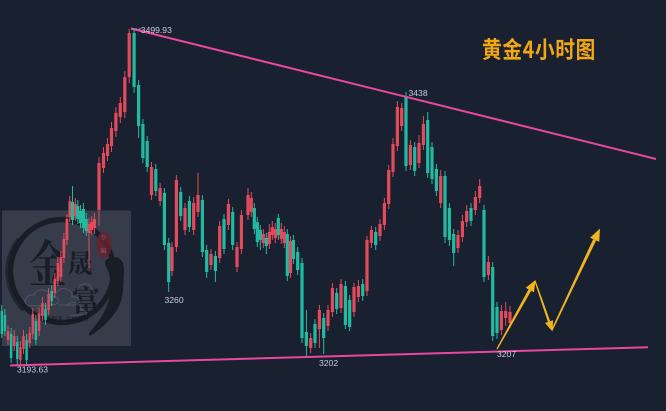  Describe the element at coordinates (506, 354) in the screenshot. I see `svg-text: 3207` at that location.